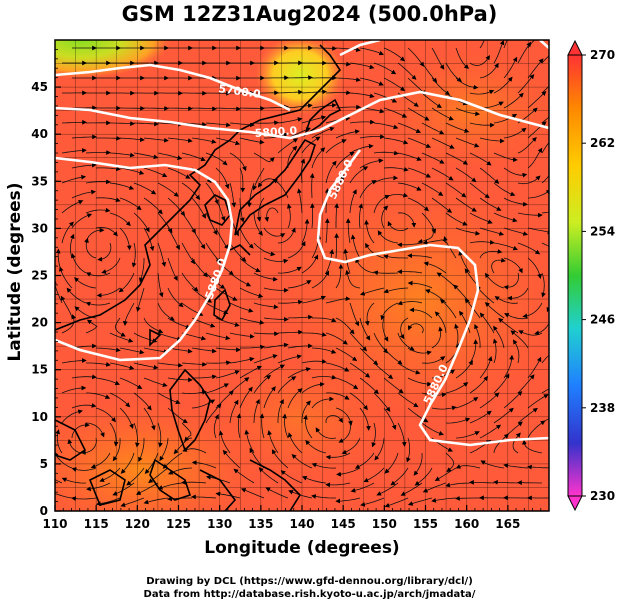  I want to click on colorbar-bottom-arrow, so click(575, 503).